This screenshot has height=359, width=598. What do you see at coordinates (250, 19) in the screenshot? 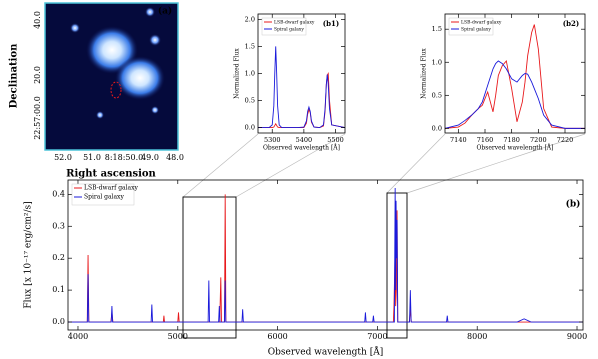
I see `y-tick-label: 2.0` at bounding box center [250, 19].